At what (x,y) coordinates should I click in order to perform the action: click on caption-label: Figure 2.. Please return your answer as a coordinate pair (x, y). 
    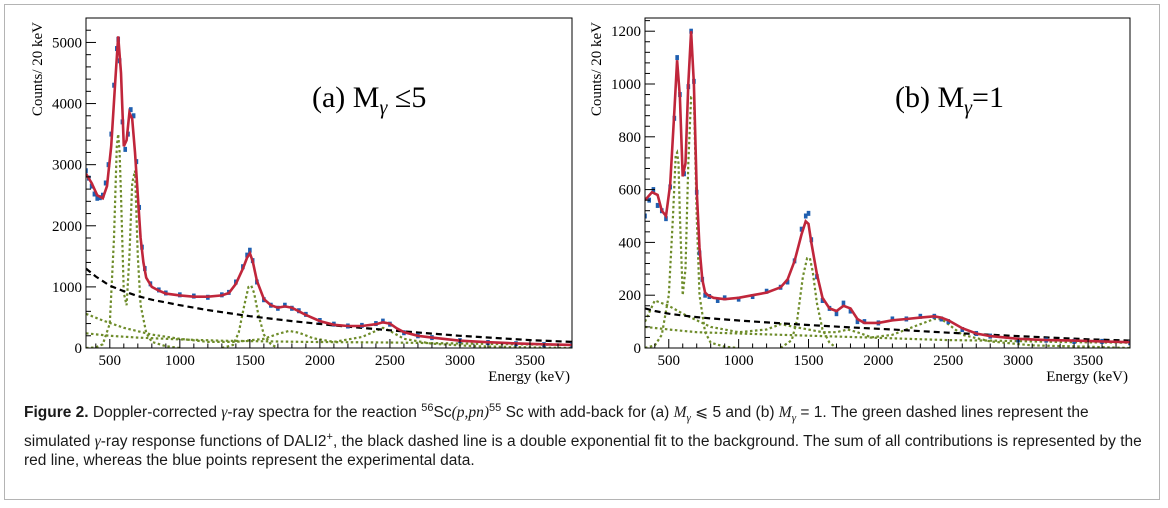
    Looking at the image, I should click on (56, 413).